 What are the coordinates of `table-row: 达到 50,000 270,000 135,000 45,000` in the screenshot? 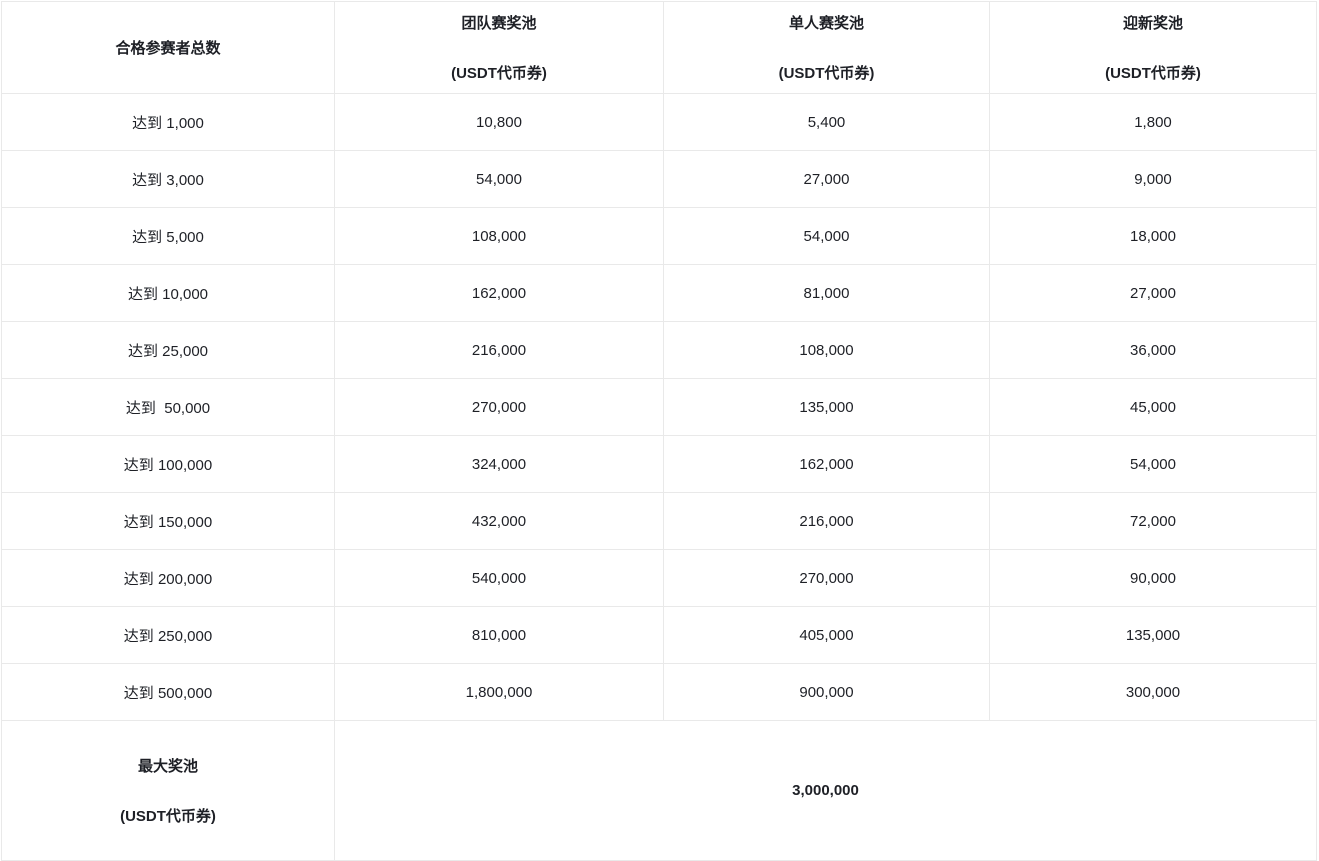 It's located at (659, 407).